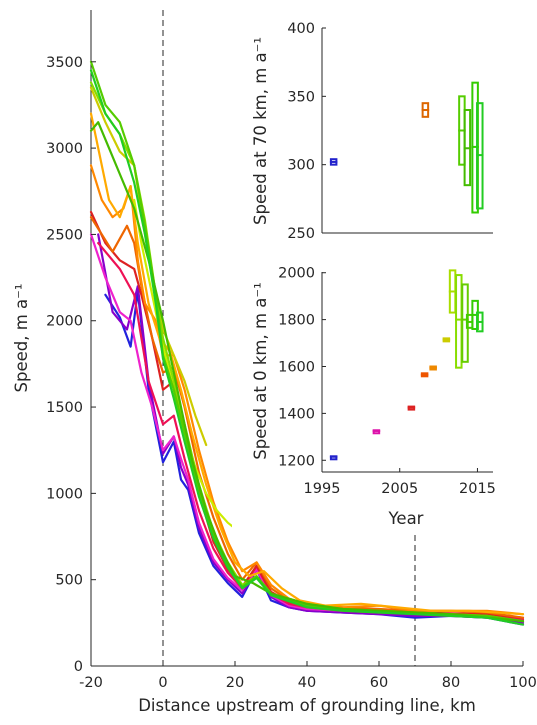 The width and height of the screenshot is (537, 725). What do you see at coordinates (64, 63) in the screenshot?
I see `y-tick-label-7: 3500` at bounding box center [64, 63].